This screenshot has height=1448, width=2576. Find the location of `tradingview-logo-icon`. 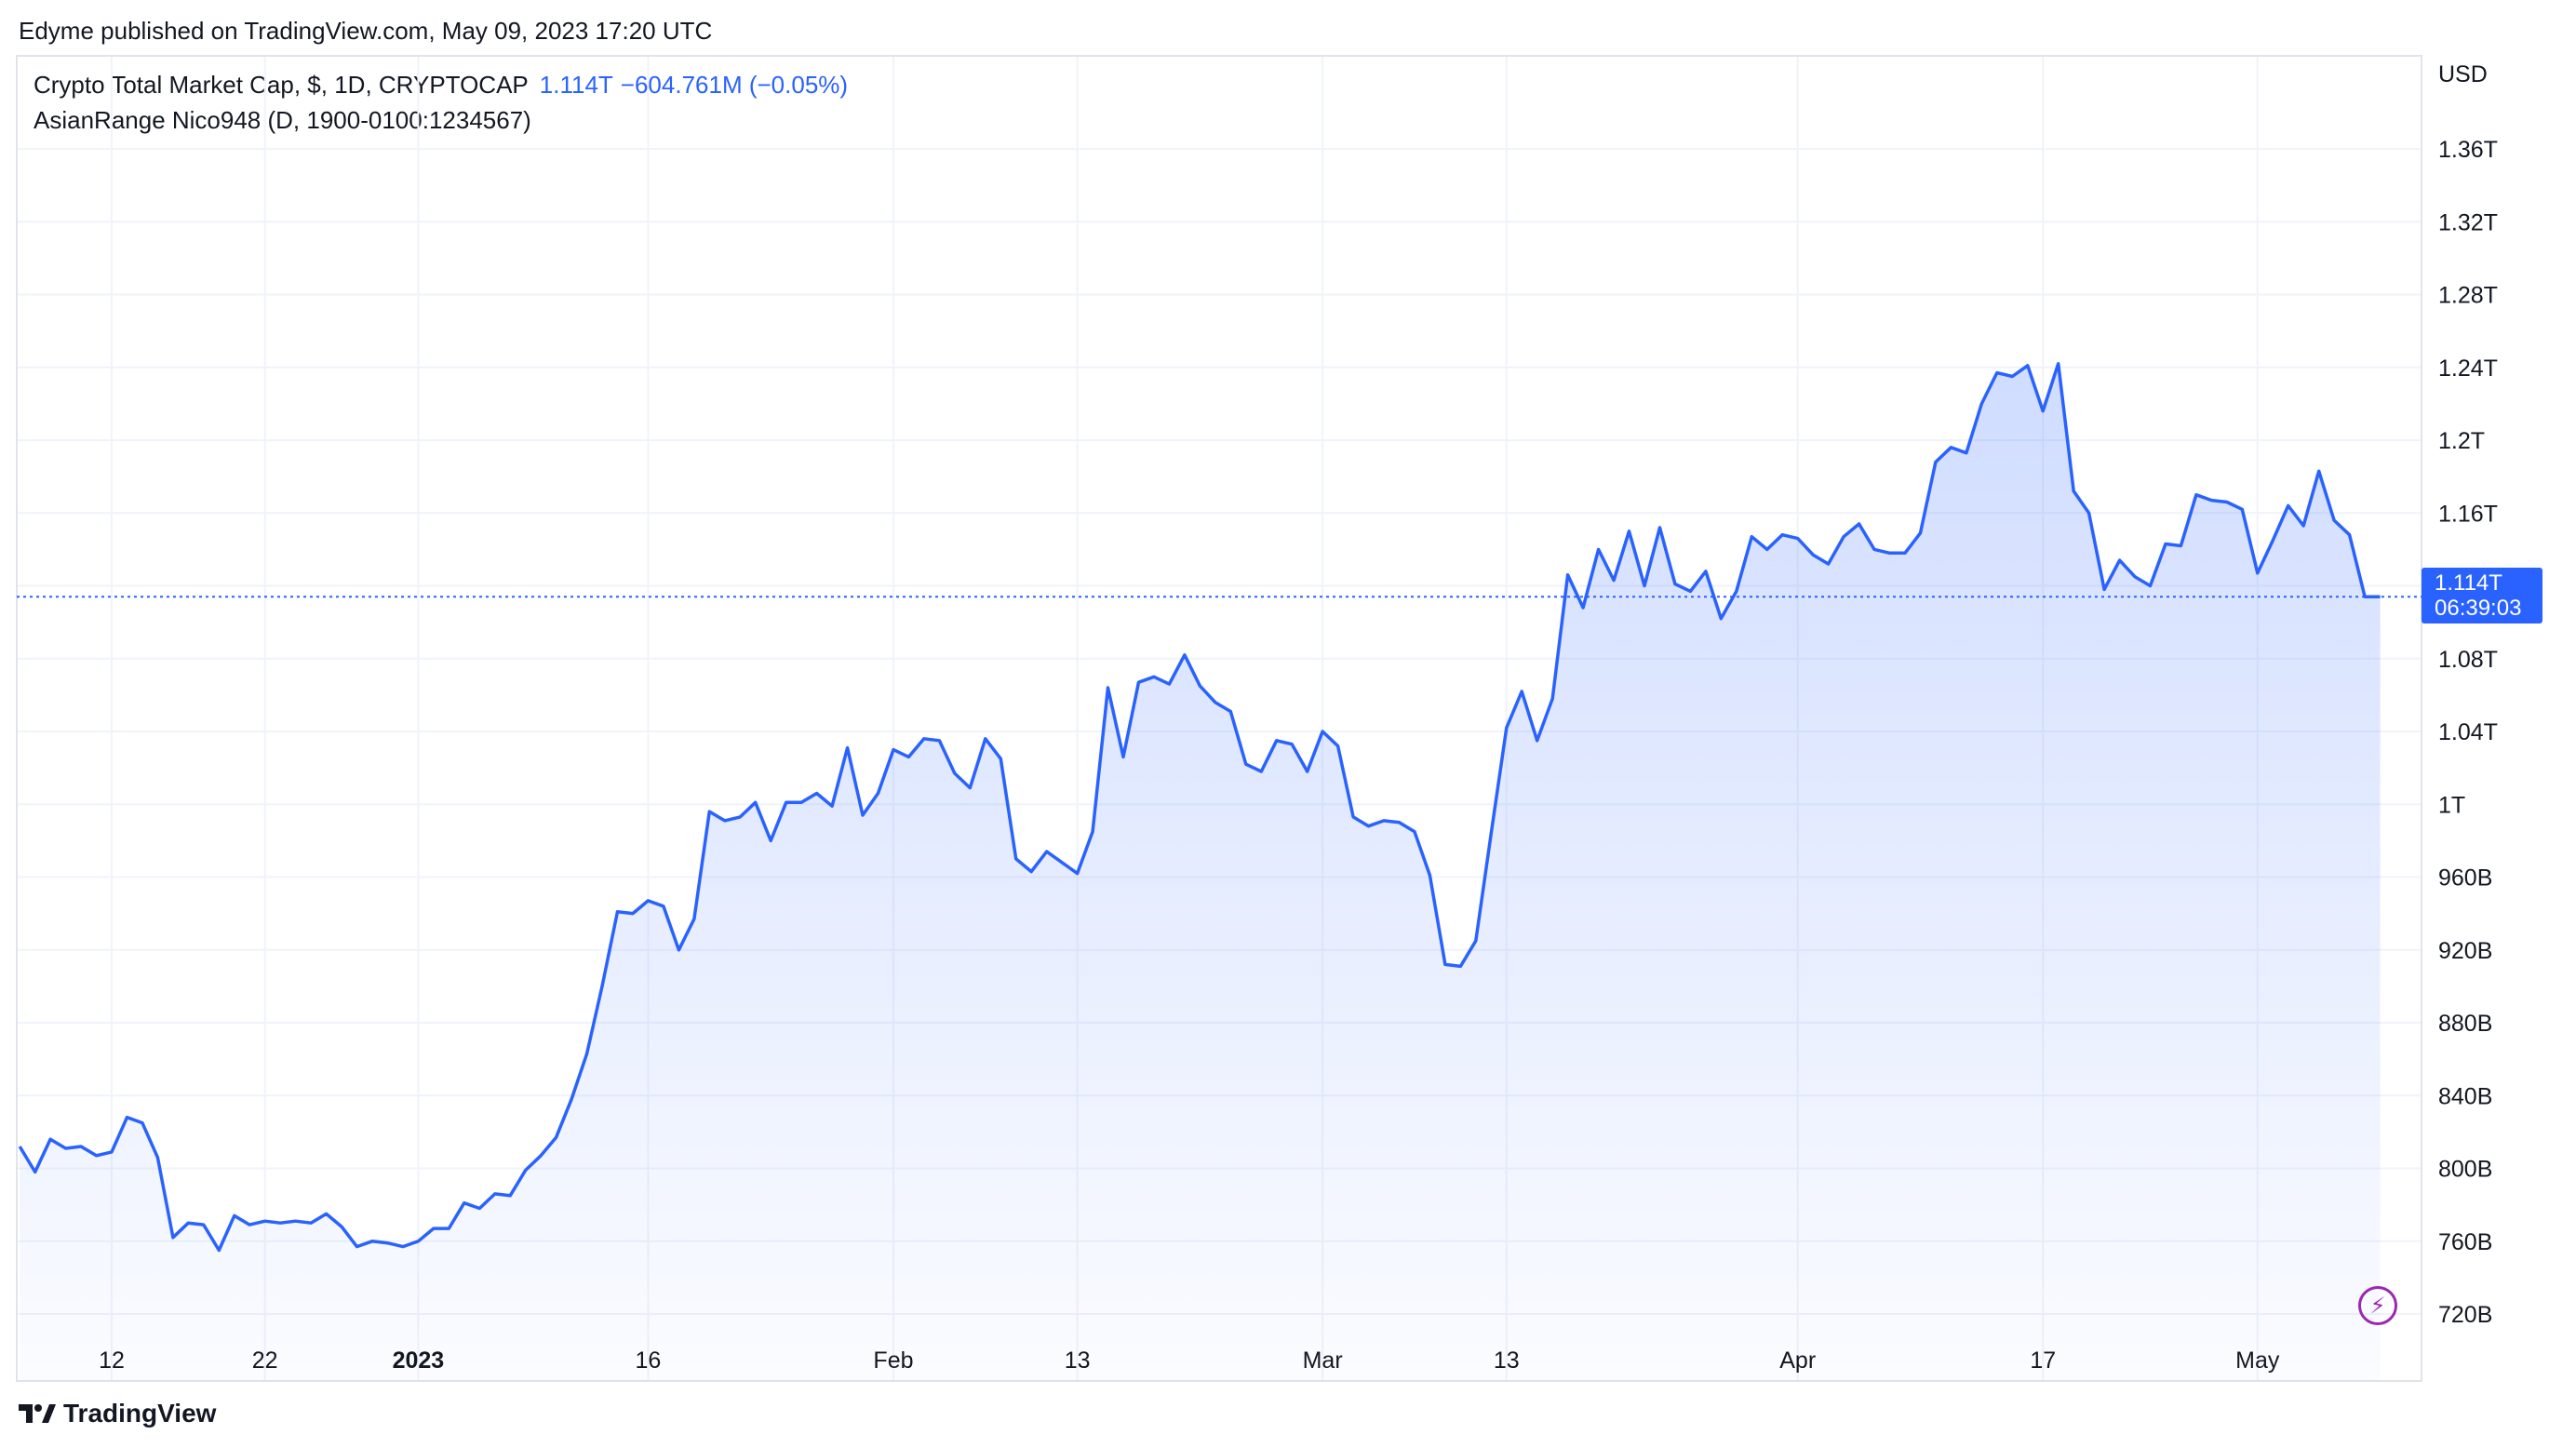

tradingview-logo-icon is located at coordinates (37, 1413).